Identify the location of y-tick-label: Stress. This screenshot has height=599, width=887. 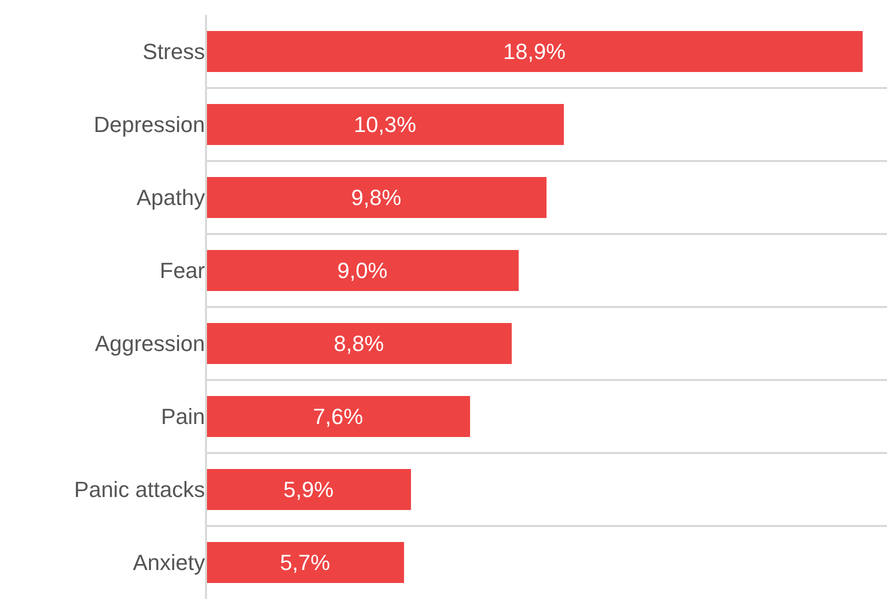
(173, 51).